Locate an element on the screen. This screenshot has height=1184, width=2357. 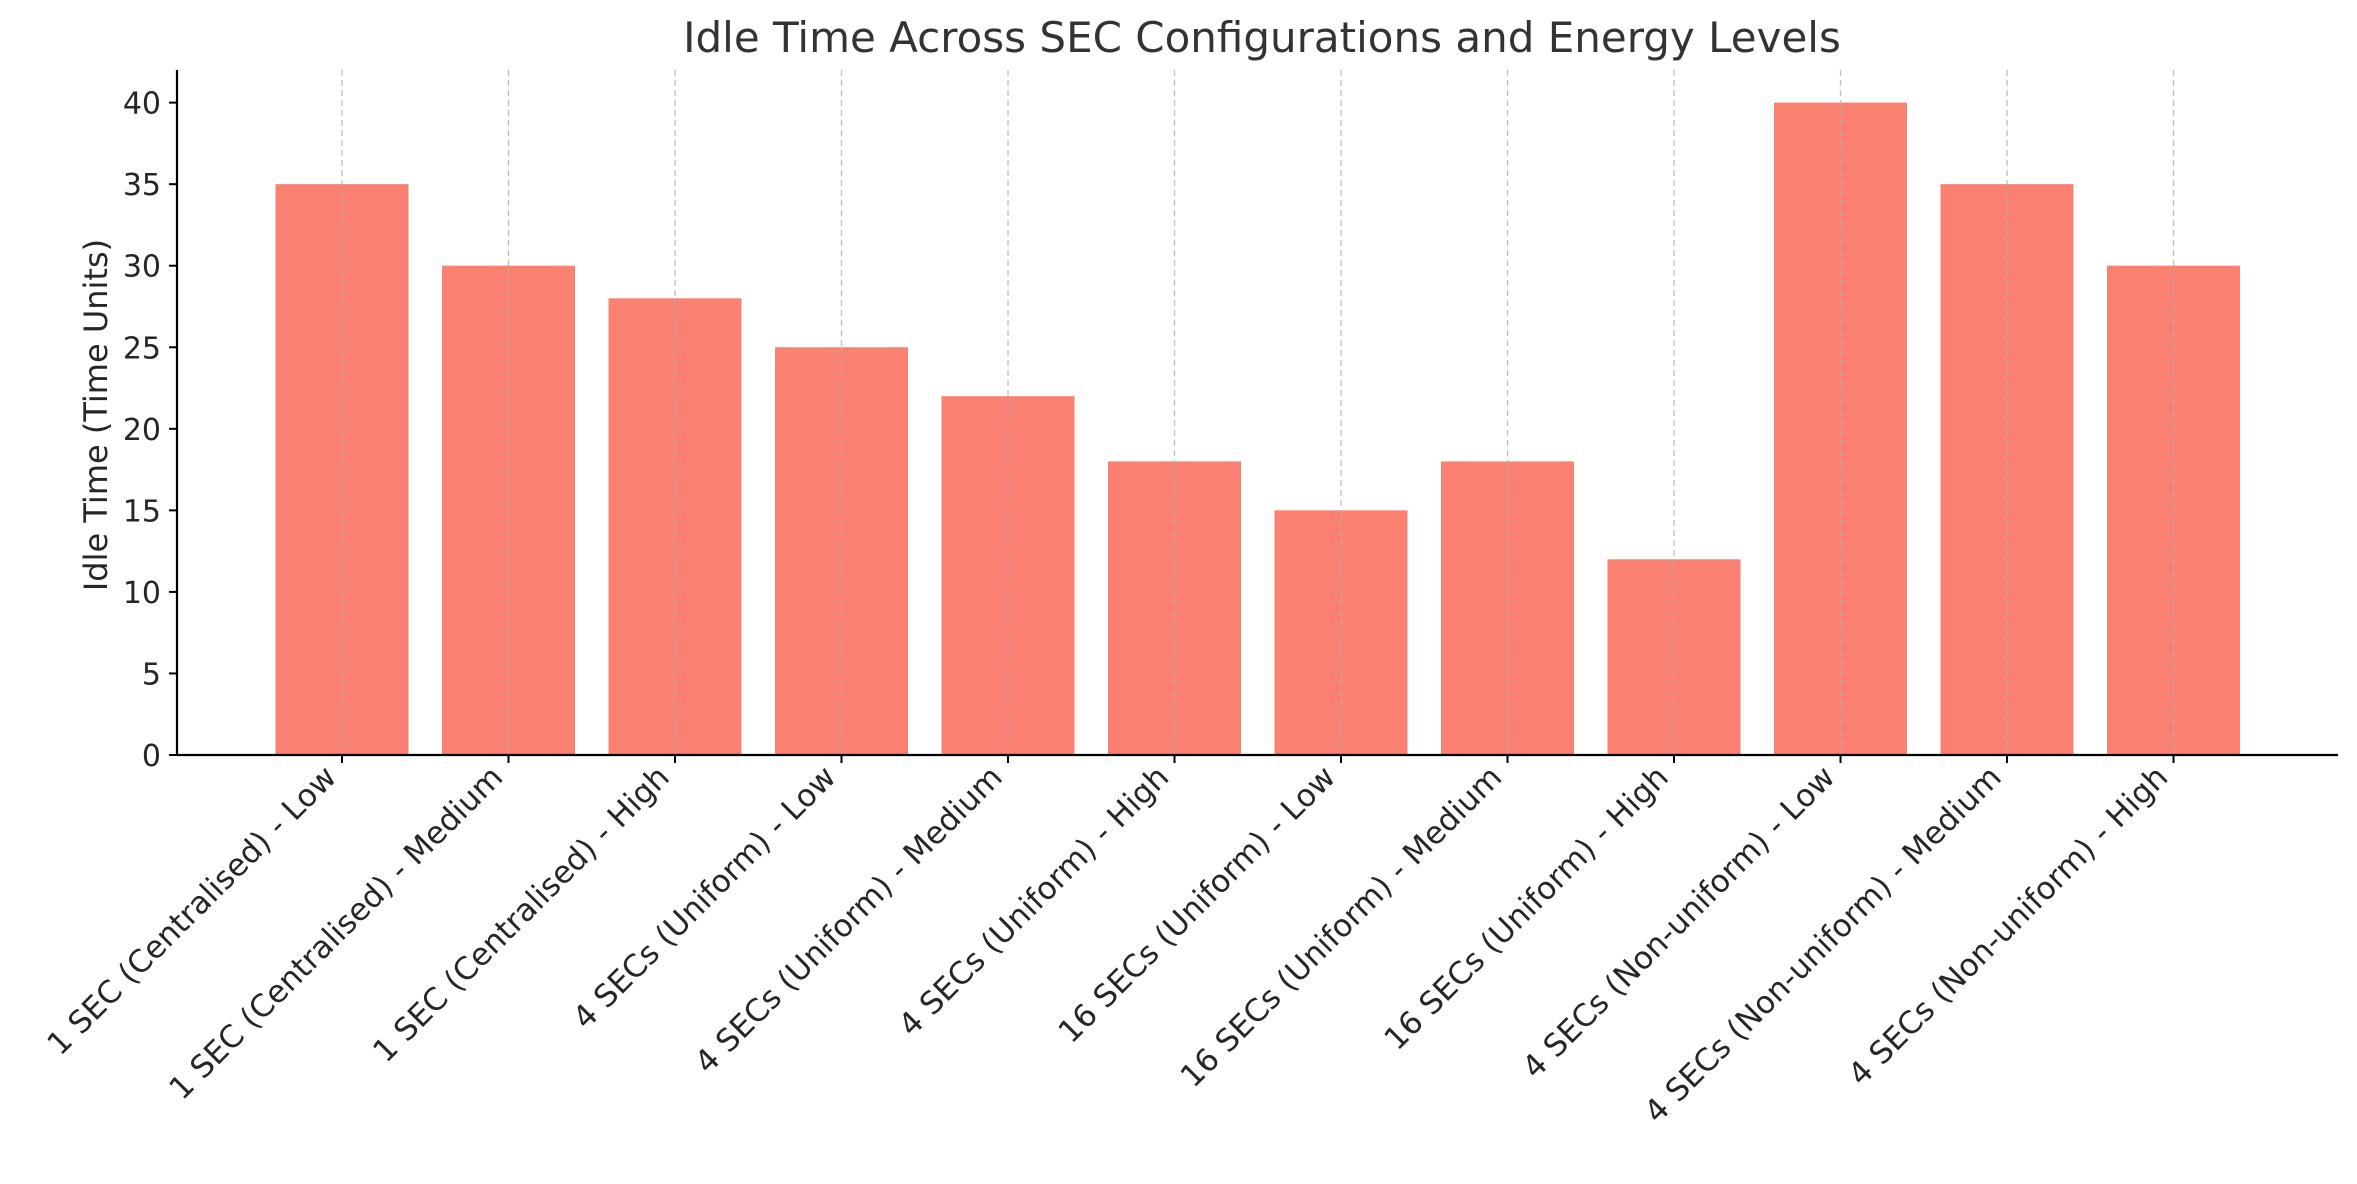
x-tick-label-7: 16 SECs (Uniform) - Medium is located at coordinates (1342, 927).